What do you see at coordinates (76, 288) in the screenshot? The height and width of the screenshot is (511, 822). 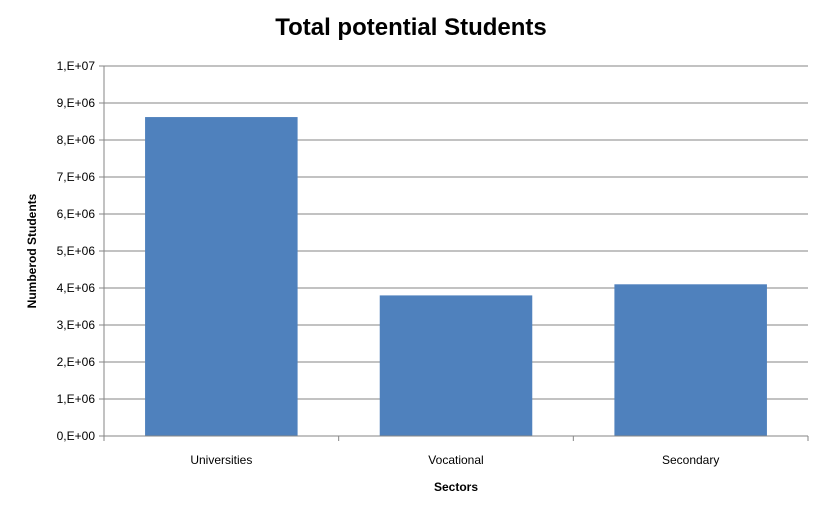 I see `y-tick-label: 4,E+06` at bounding box center [76, 288].